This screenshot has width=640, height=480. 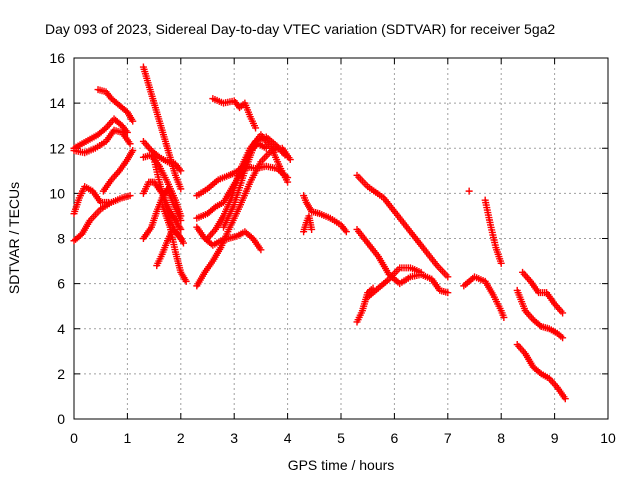 I want to click on y-tick-label: 14, so click(x=57, y=103).